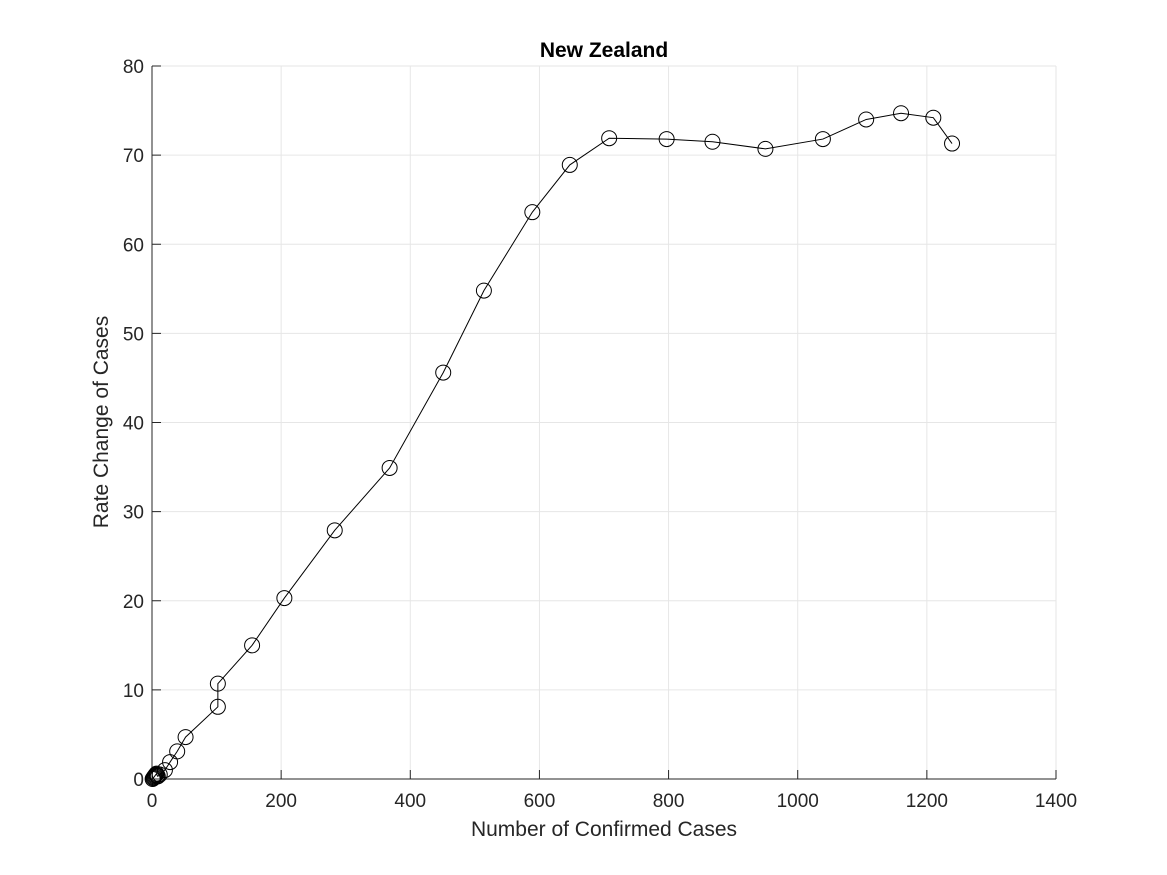 This screenshot has width=1167, height=875. What do you see at coordinates (133, 245) in the screenshot?
I see `y-tick-label: 60` at bounding box center [133, 245].